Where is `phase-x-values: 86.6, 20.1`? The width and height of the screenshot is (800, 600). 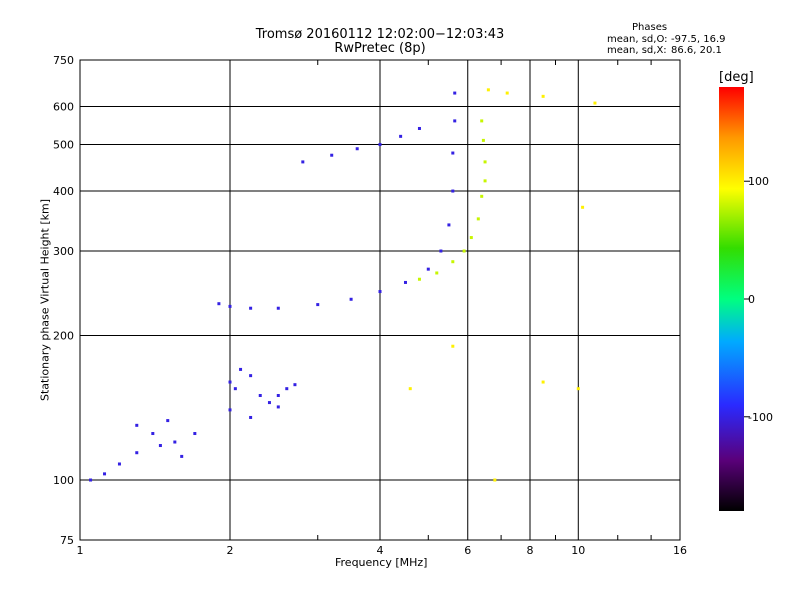 phase-x-values: 86.6, 20.1 is located at coordinates (696, 50).